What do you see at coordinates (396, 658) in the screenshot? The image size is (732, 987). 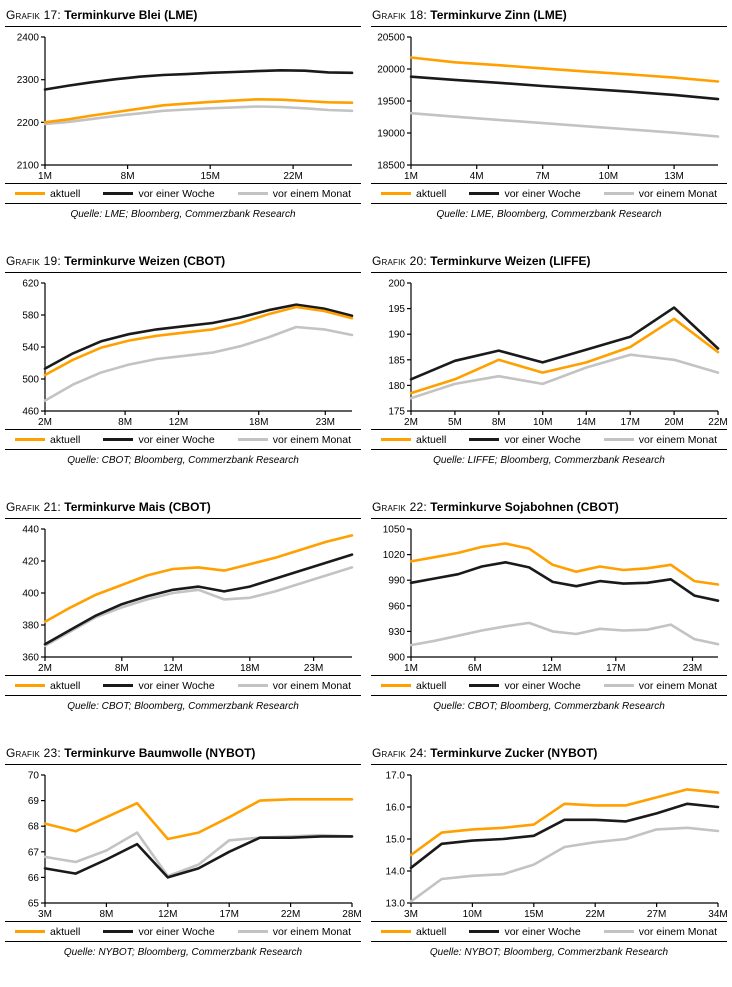 I see `y-tick-label: 900` at bounding box center [396, 658].